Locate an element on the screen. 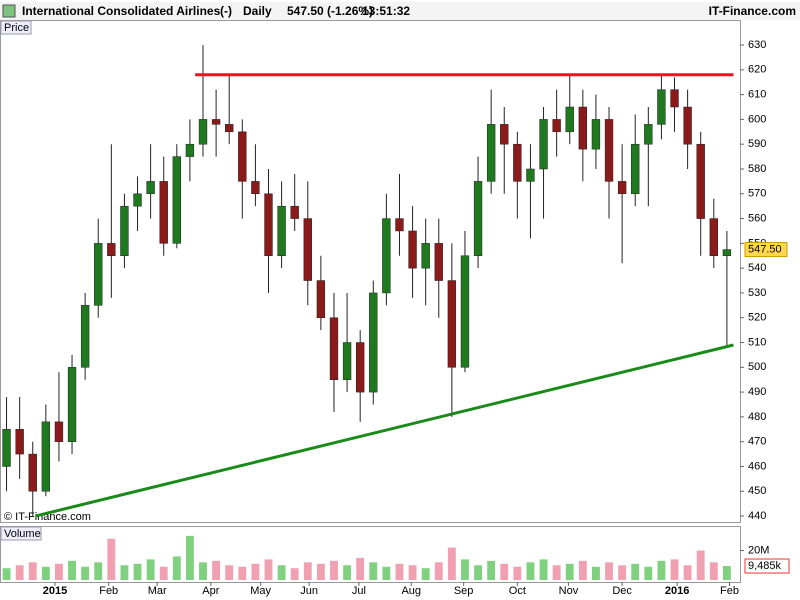 The height and width of the screenshot is (600, 800). watermark: © IT-Finance.com is located at coordinates (47, 517).